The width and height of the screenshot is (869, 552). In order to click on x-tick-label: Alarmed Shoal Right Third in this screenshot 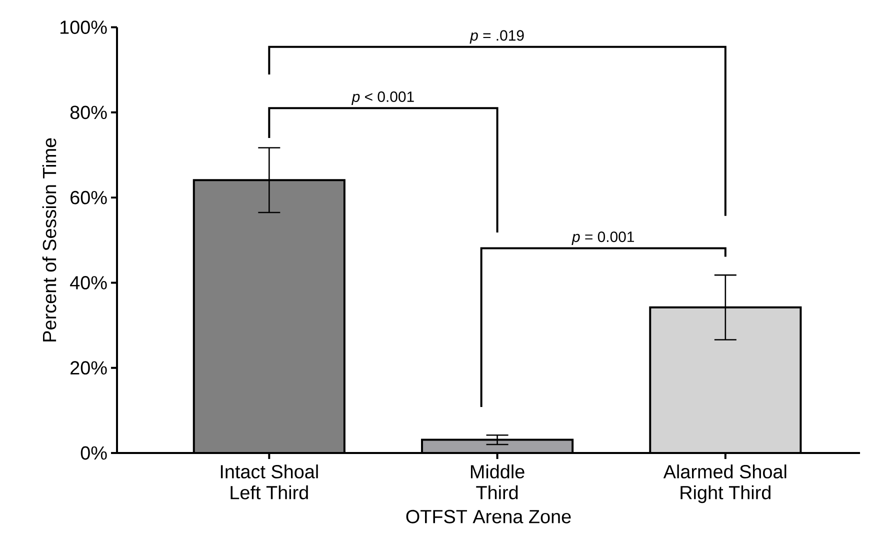, I will do `click(724, 484)`.